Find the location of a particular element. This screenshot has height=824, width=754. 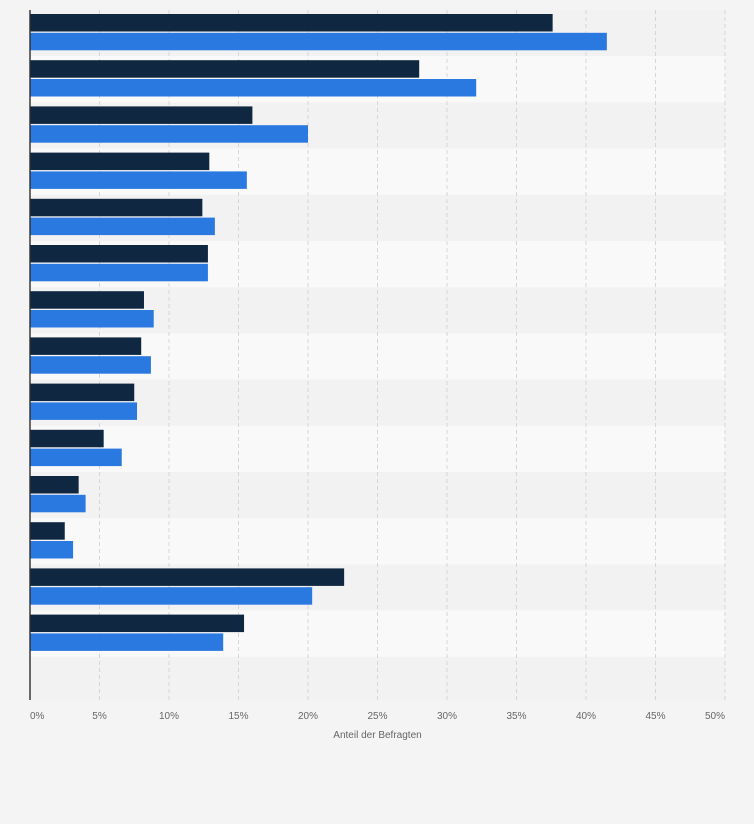

x-tick-label: 45% is located at coordinates (655, 716).